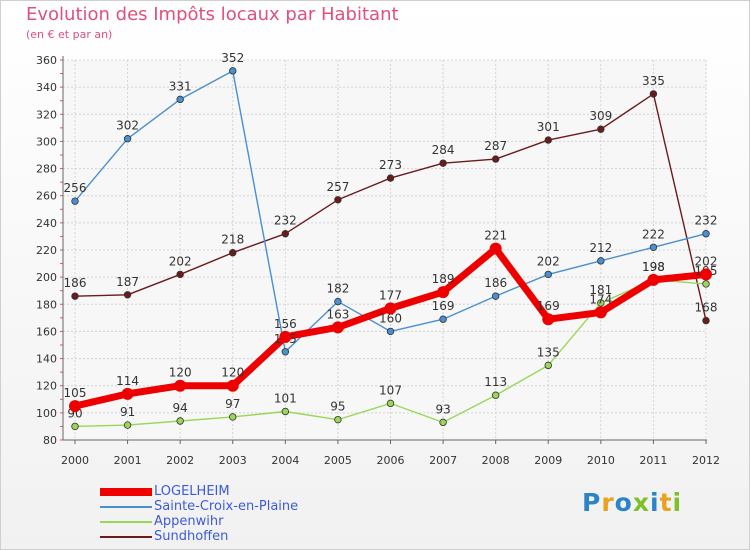  What do you see at coordinates (337, 407) in the screenshot?
I see `data-label-appenwihr: 95` at bounding box center [337, 407].